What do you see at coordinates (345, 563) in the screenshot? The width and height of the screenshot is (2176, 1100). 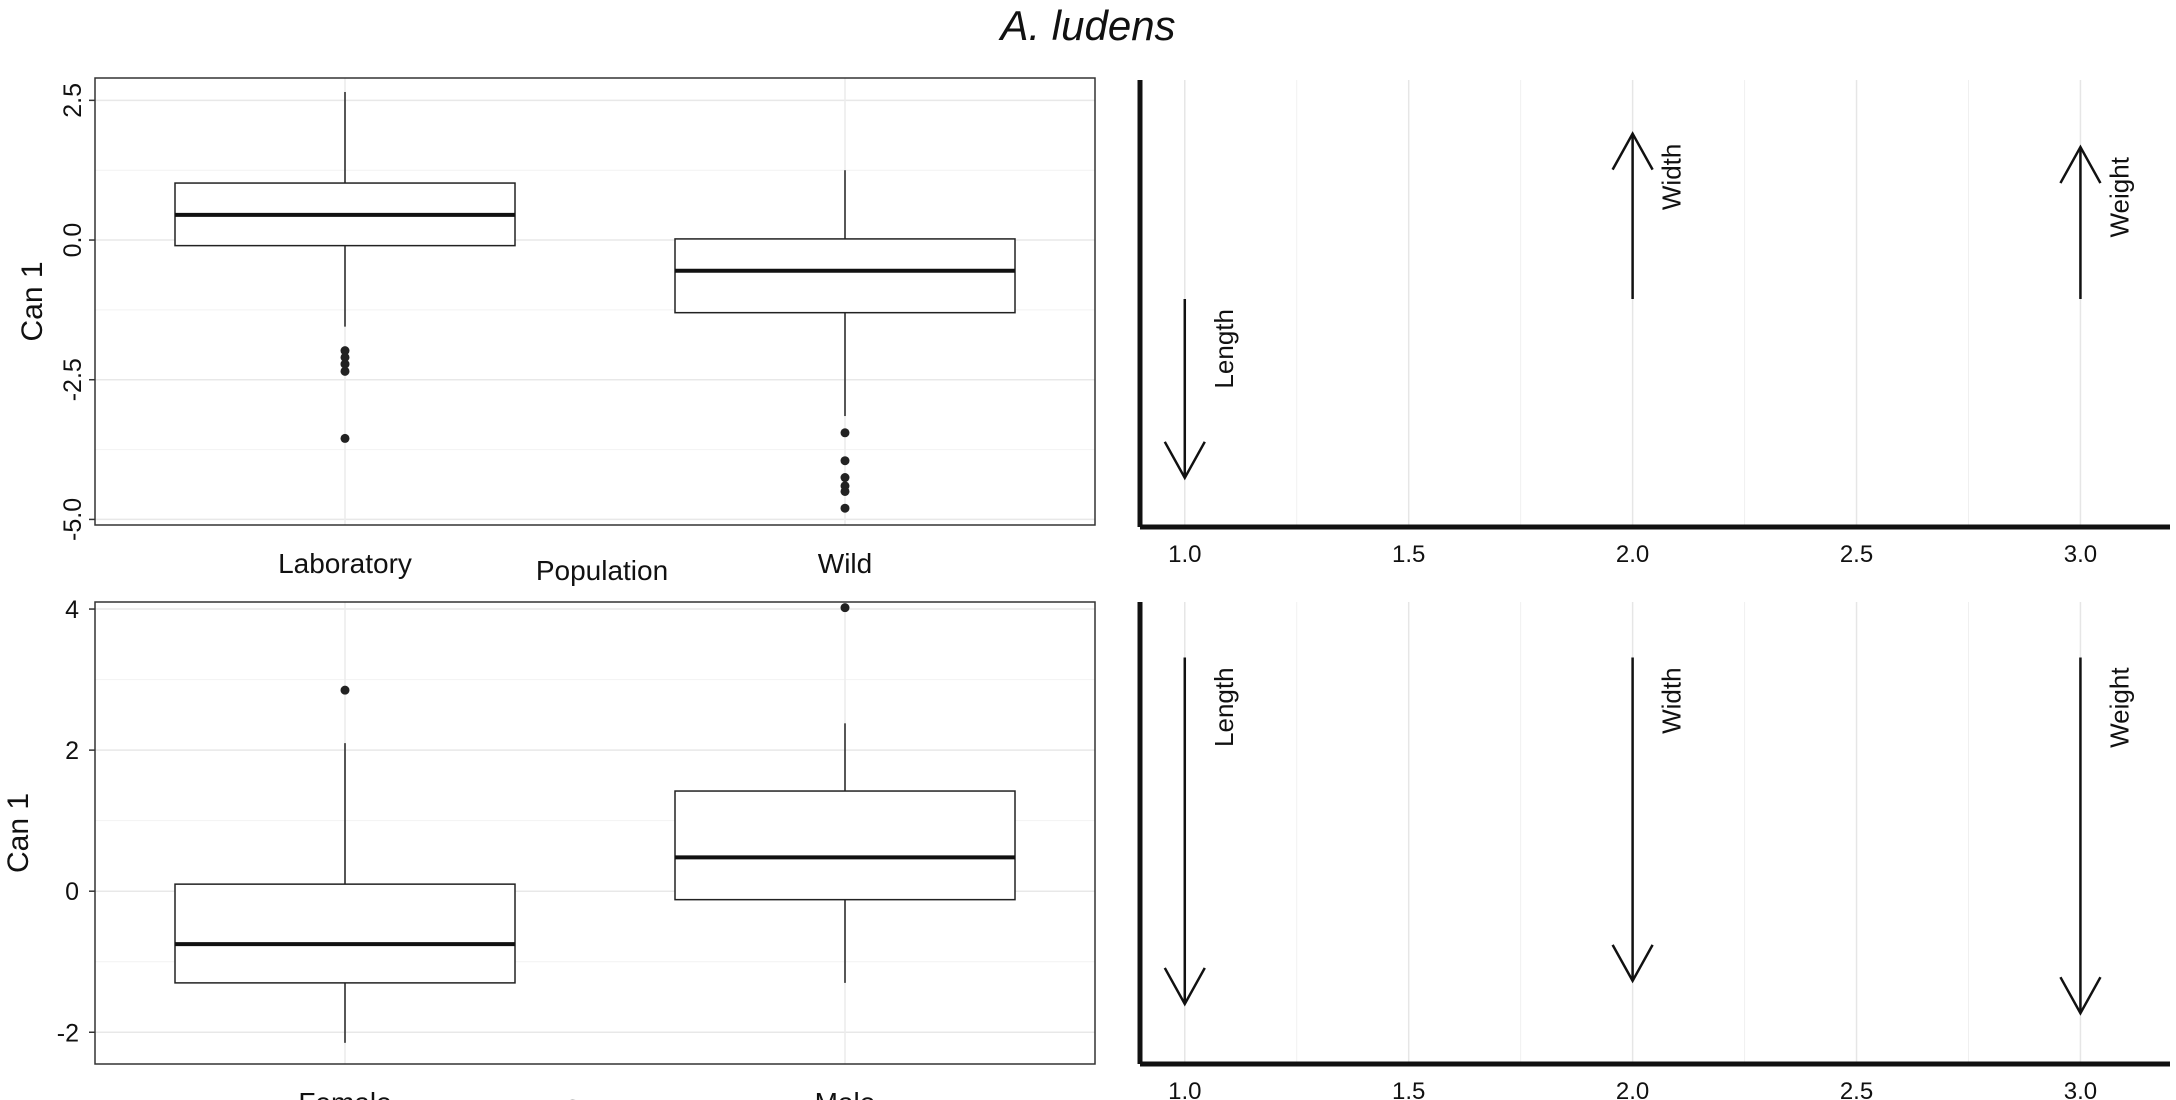 I see `x-tick-label: Laboratory` at bounding box center [345, 563].